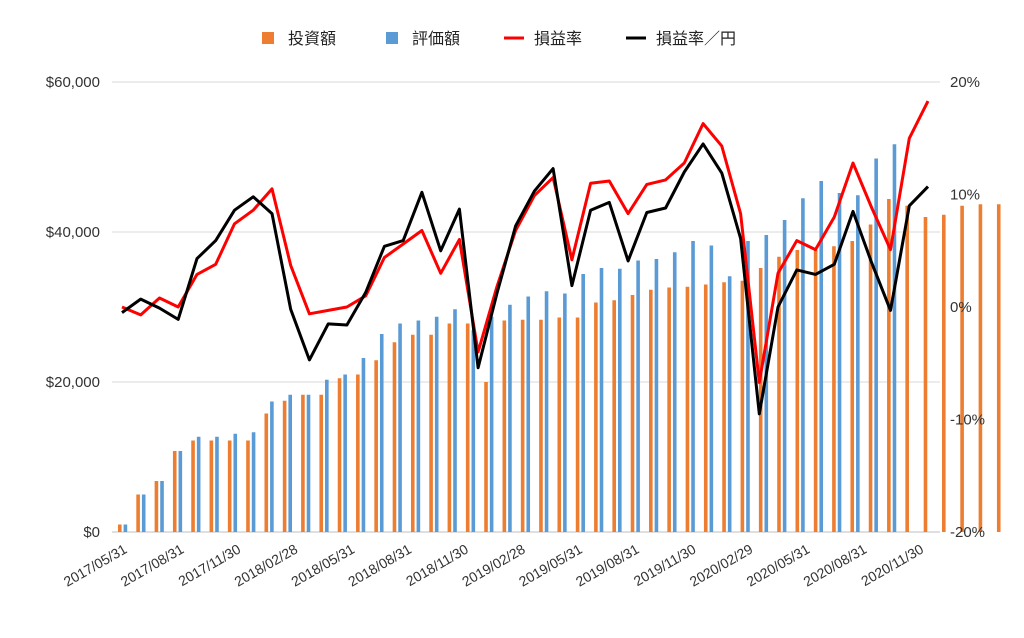 This screenshot has width=1024, height=638. What do you see at coordinates (778, 565) in the screenshot?
I see `x-tick-label: 2020/05/31` at bounding box center [778, 565].